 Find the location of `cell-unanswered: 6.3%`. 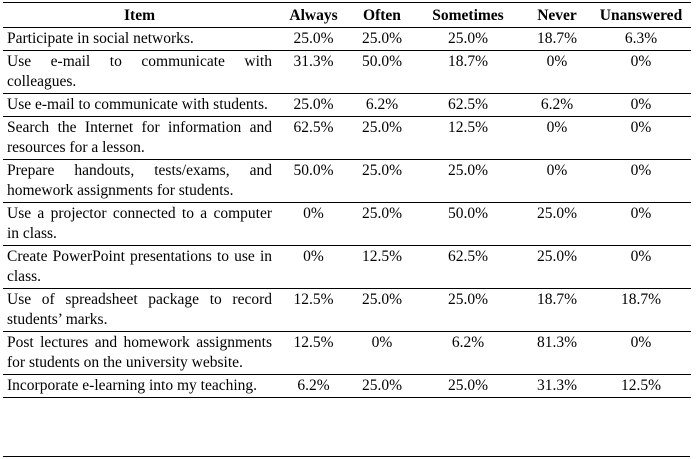

cell-unanswered: 6.3% is located at coordinates (641, 38).